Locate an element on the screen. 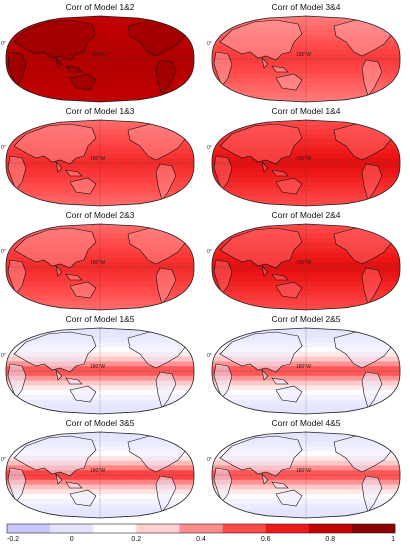 This screenshot has height=547, width=410. colorbar-tick-label: 0 is located at coordinates (72, 539).